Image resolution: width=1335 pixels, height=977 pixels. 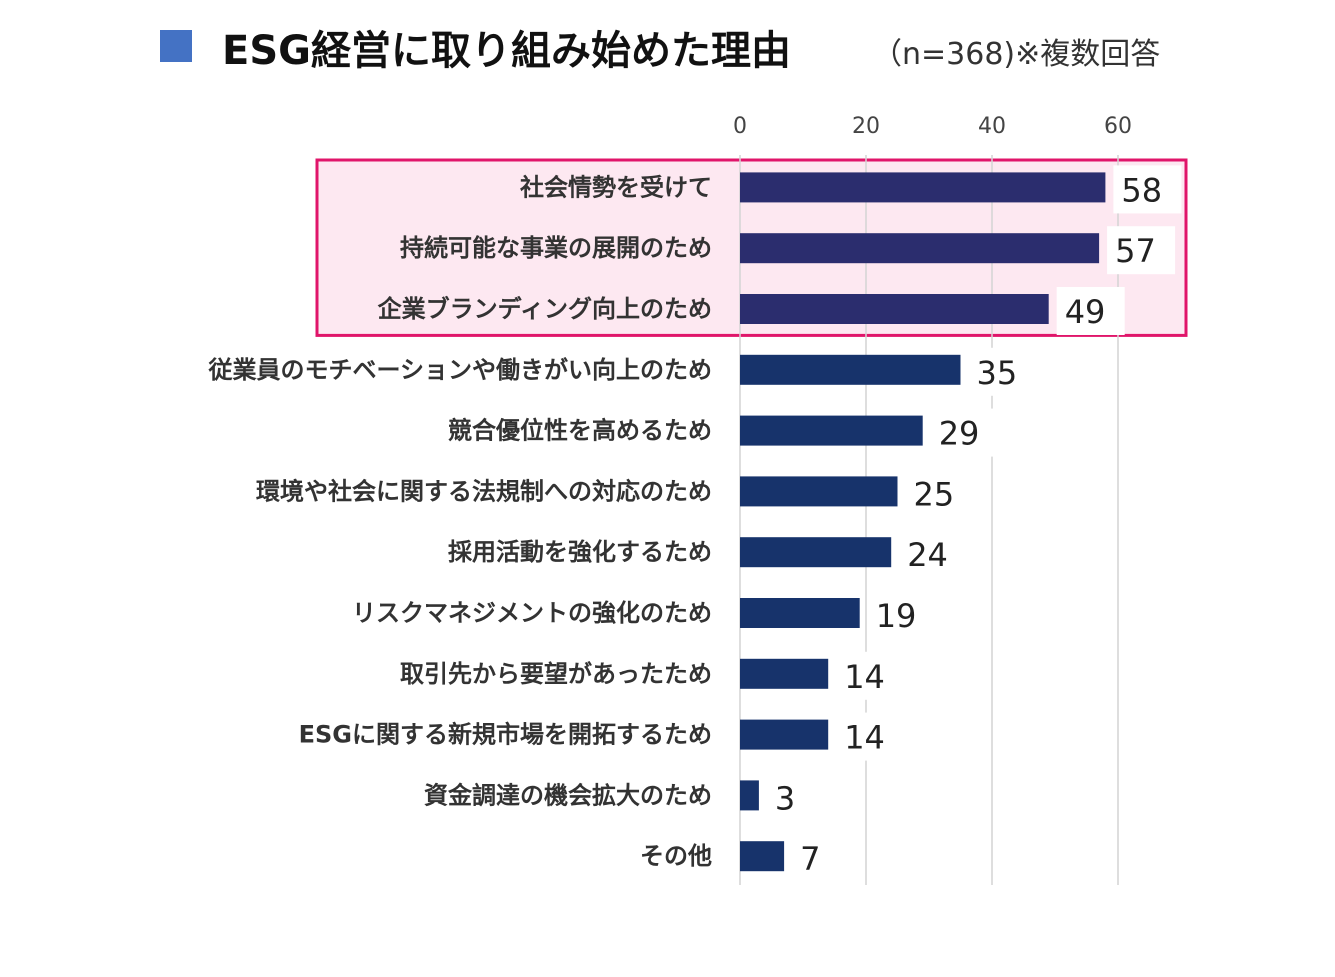 I want to click on x-tick-label: 20, so click(x=866, y=126).